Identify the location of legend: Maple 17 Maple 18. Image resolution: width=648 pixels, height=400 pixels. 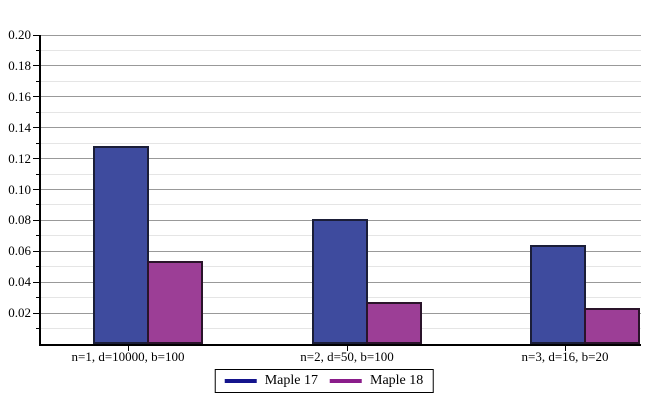
(324, 381).